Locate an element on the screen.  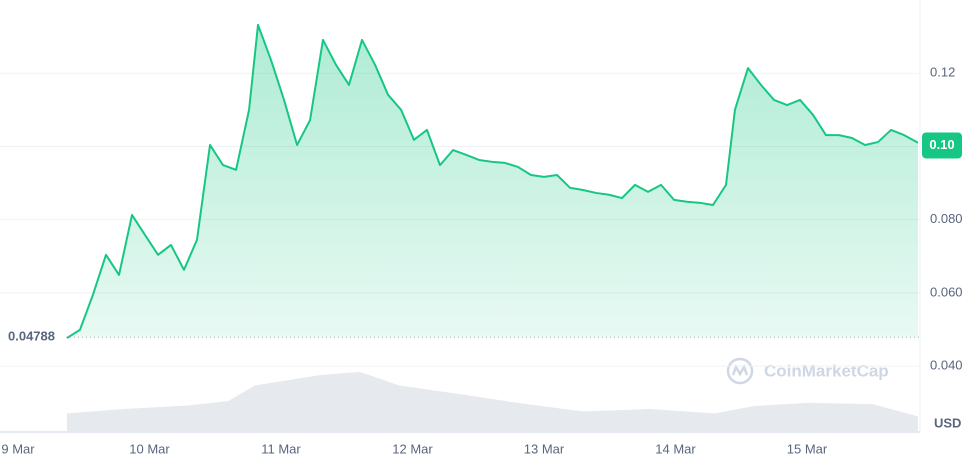
x-tick-label: 10 Mar is located at coordinates (149, 448).